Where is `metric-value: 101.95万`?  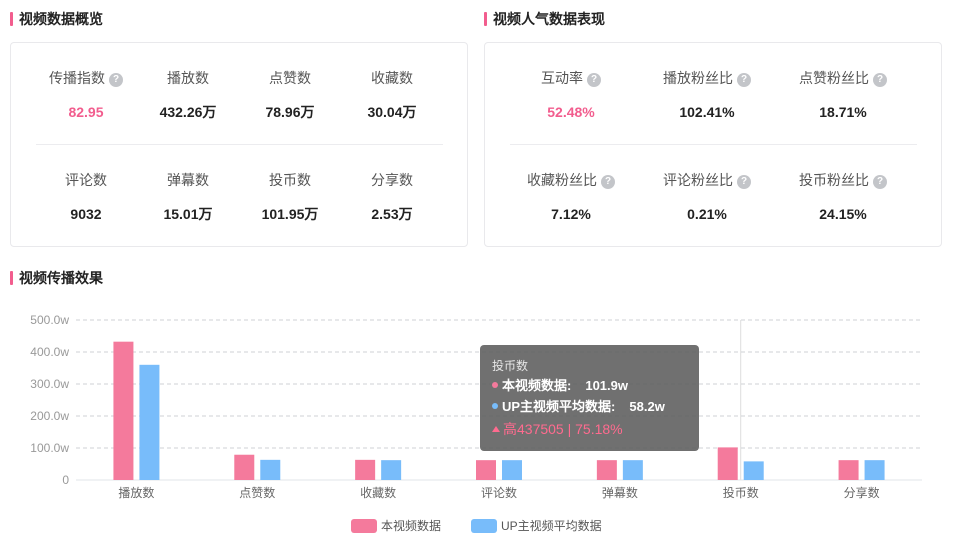
metric-value: 101.95万 is located at coordinates (290, 214).